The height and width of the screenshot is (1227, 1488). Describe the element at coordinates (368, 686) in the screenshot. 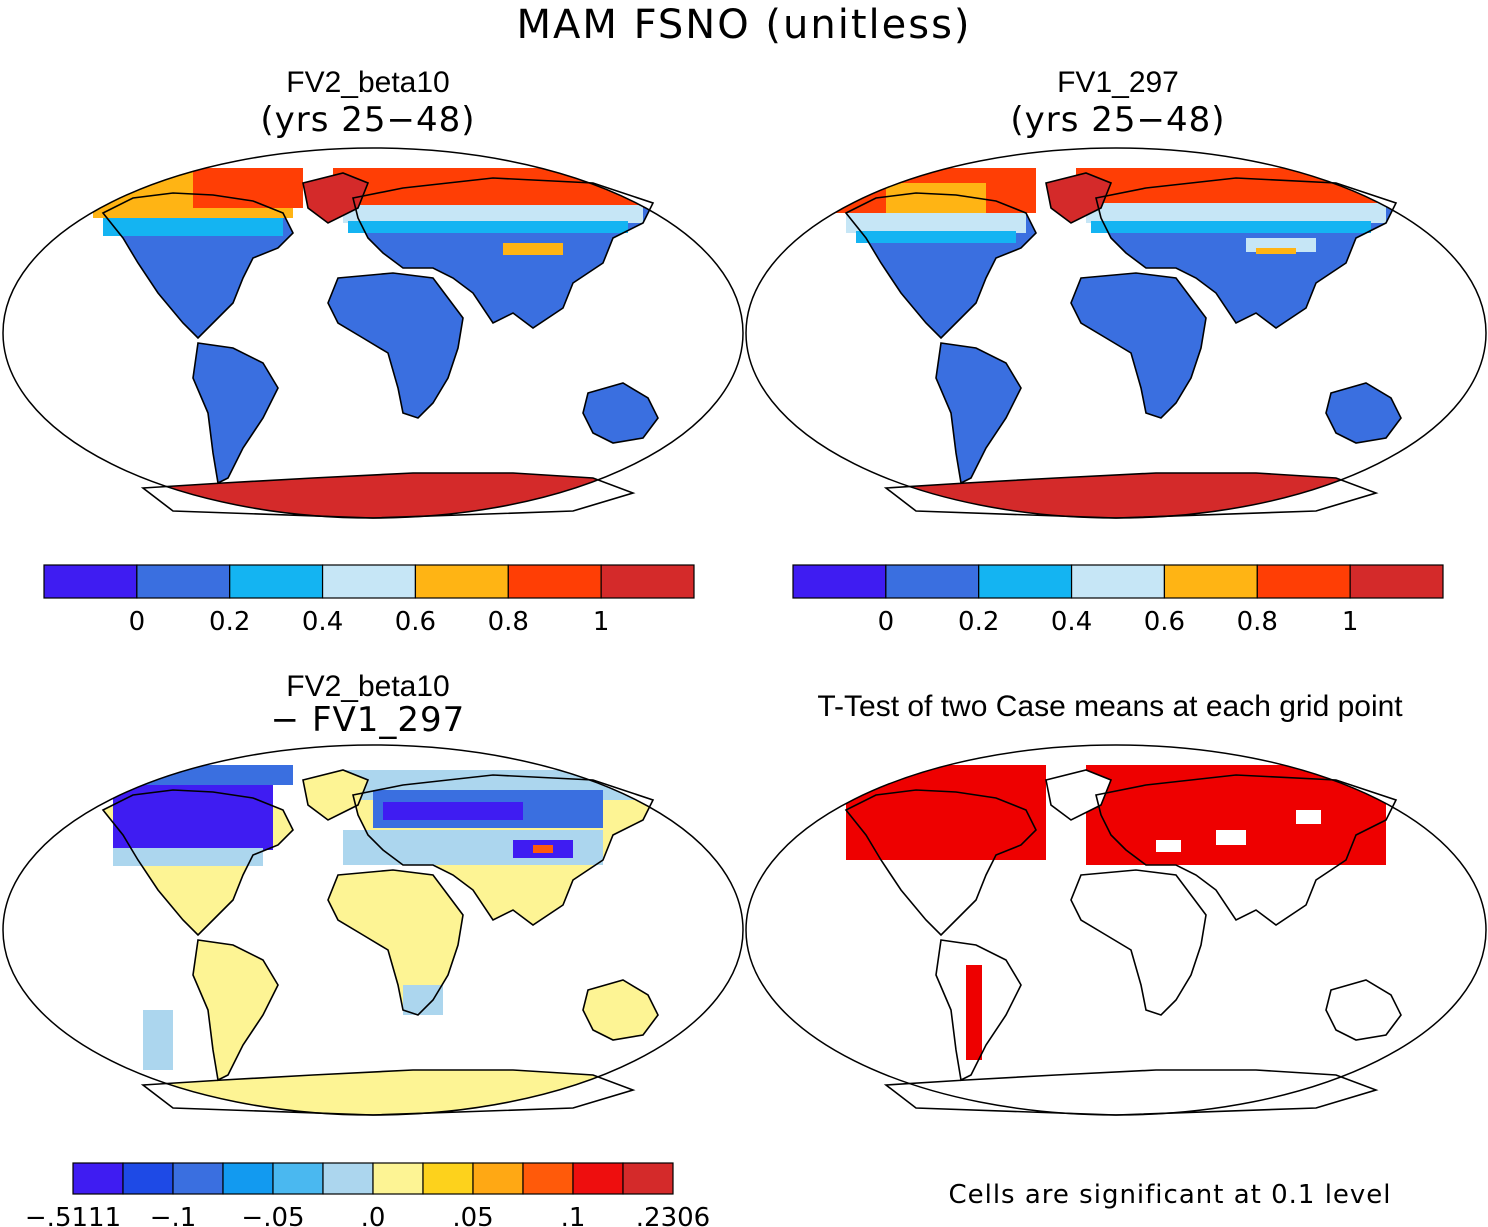

I see `panel-title-bottom-left: FV2_beta10` at that location.